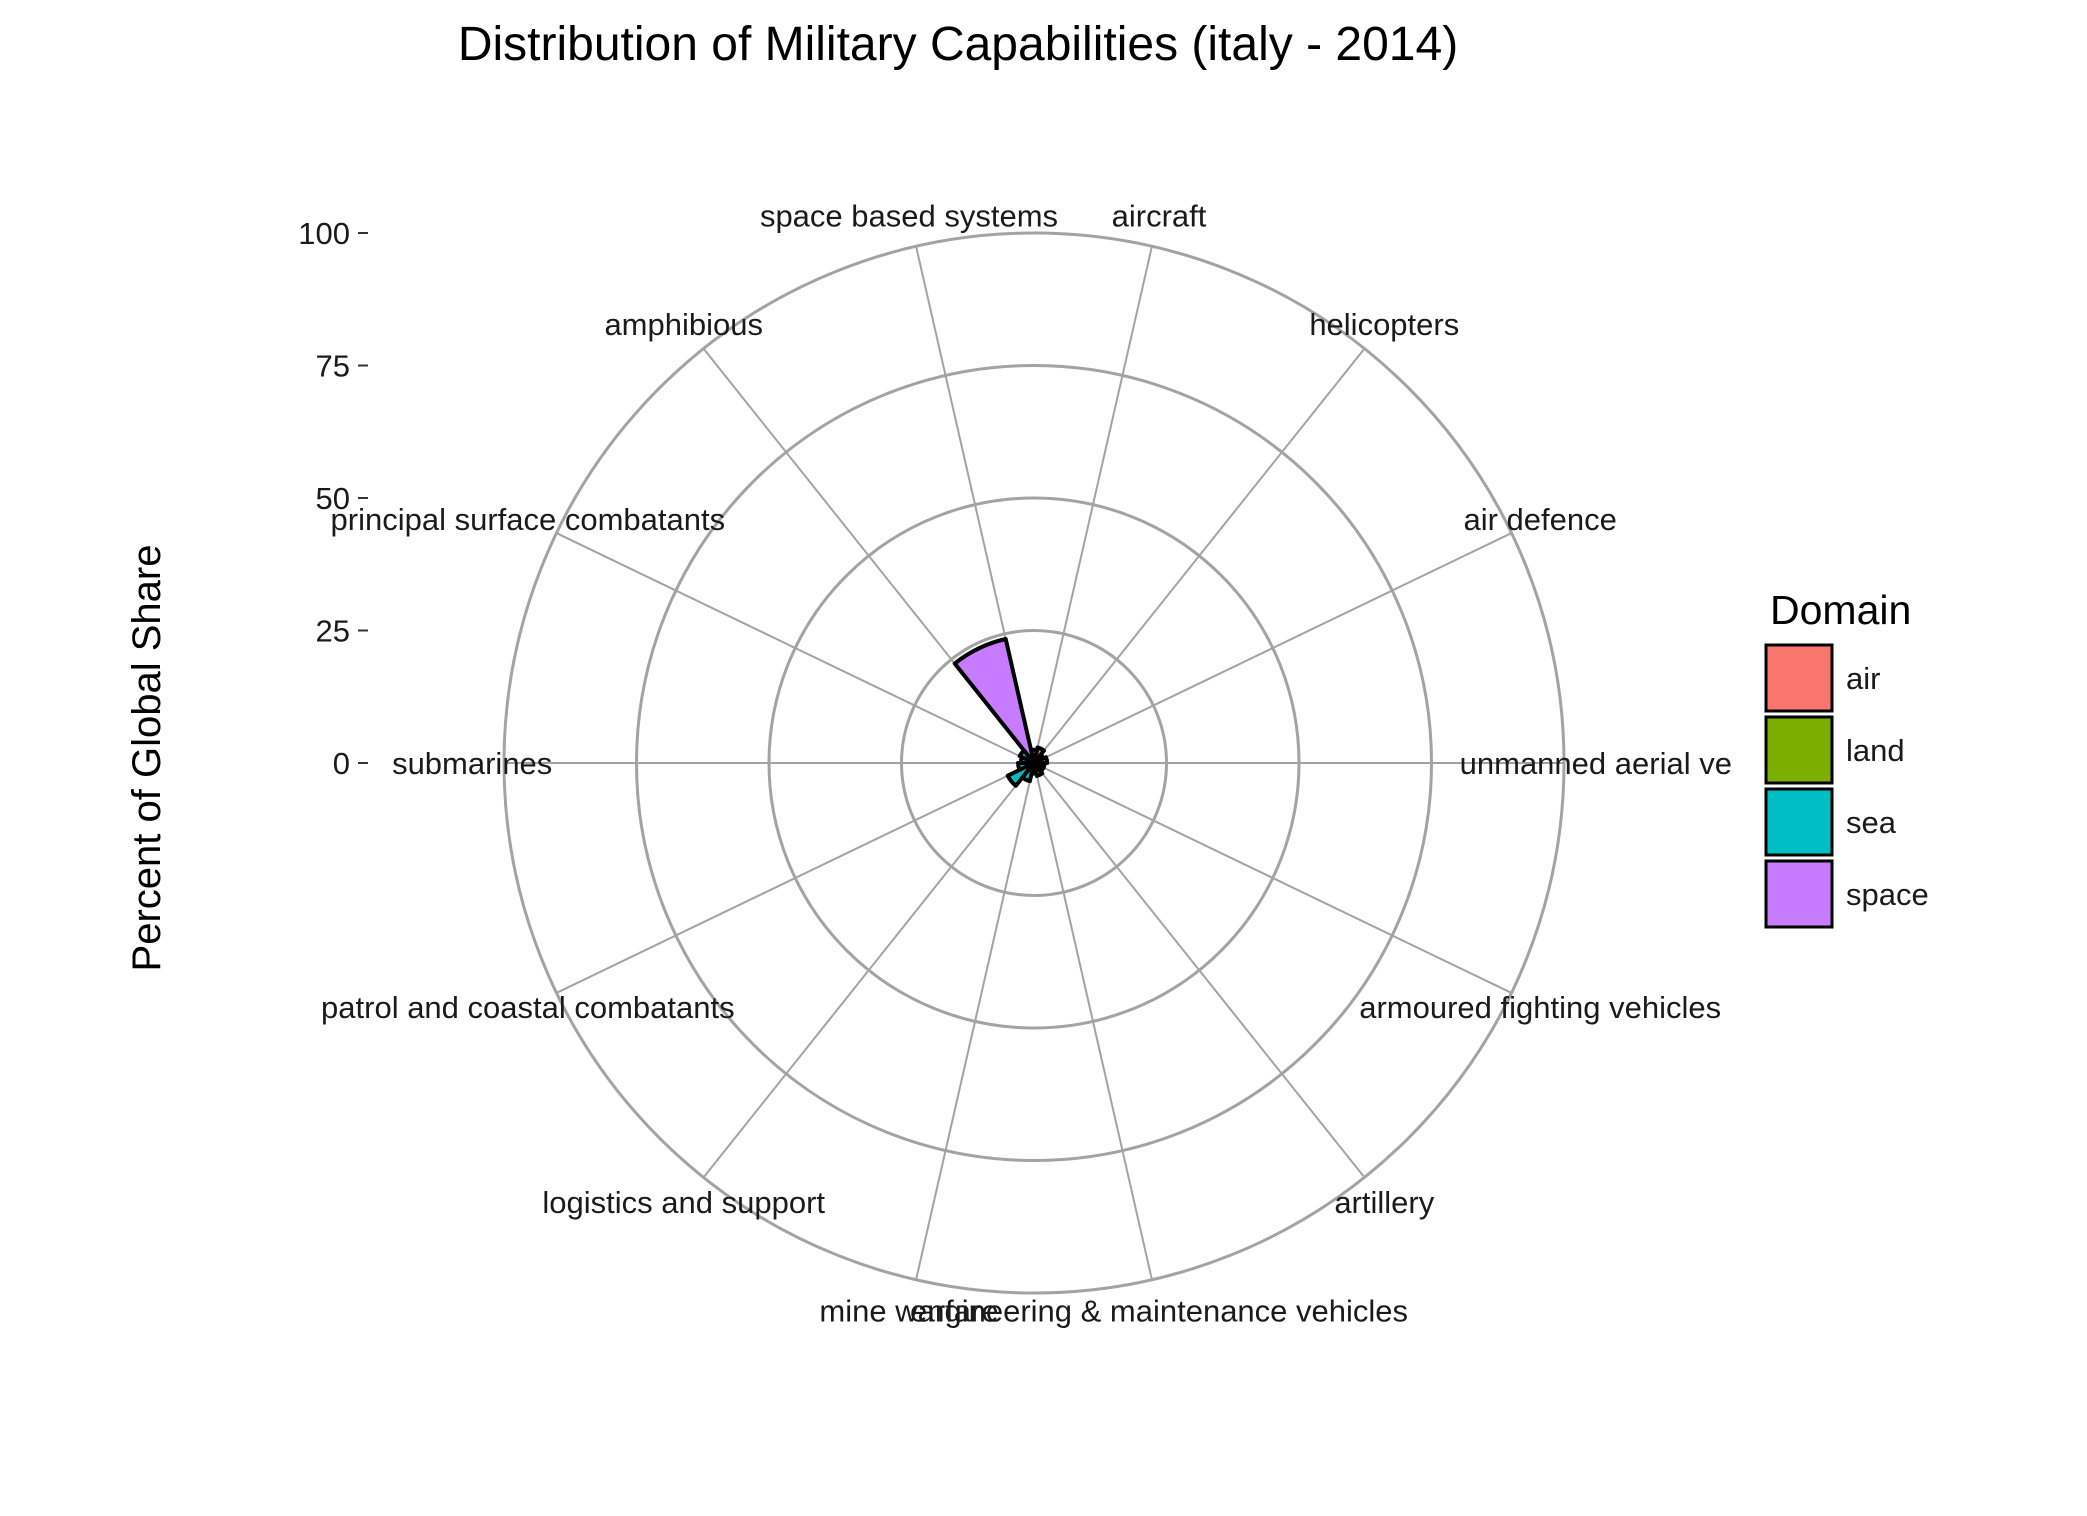  I want to click on spoke-artillery, so click(1199, 970).